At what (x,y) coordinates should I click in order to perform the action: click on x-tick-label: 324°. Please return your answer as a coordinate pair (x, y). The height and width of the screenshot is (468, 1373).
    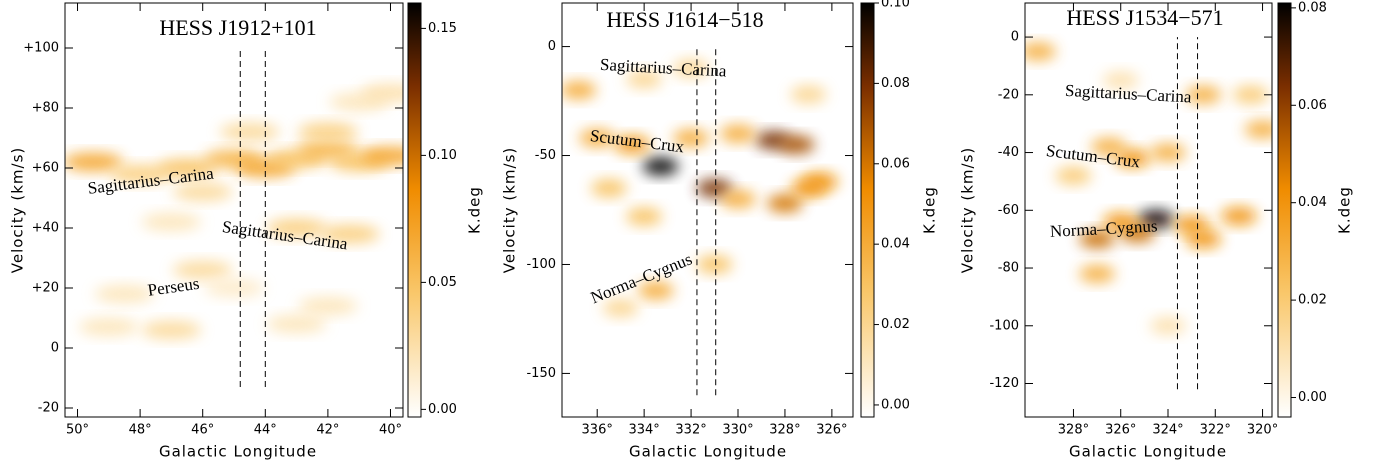
    Looking at the image, I should click on (1167, 430).